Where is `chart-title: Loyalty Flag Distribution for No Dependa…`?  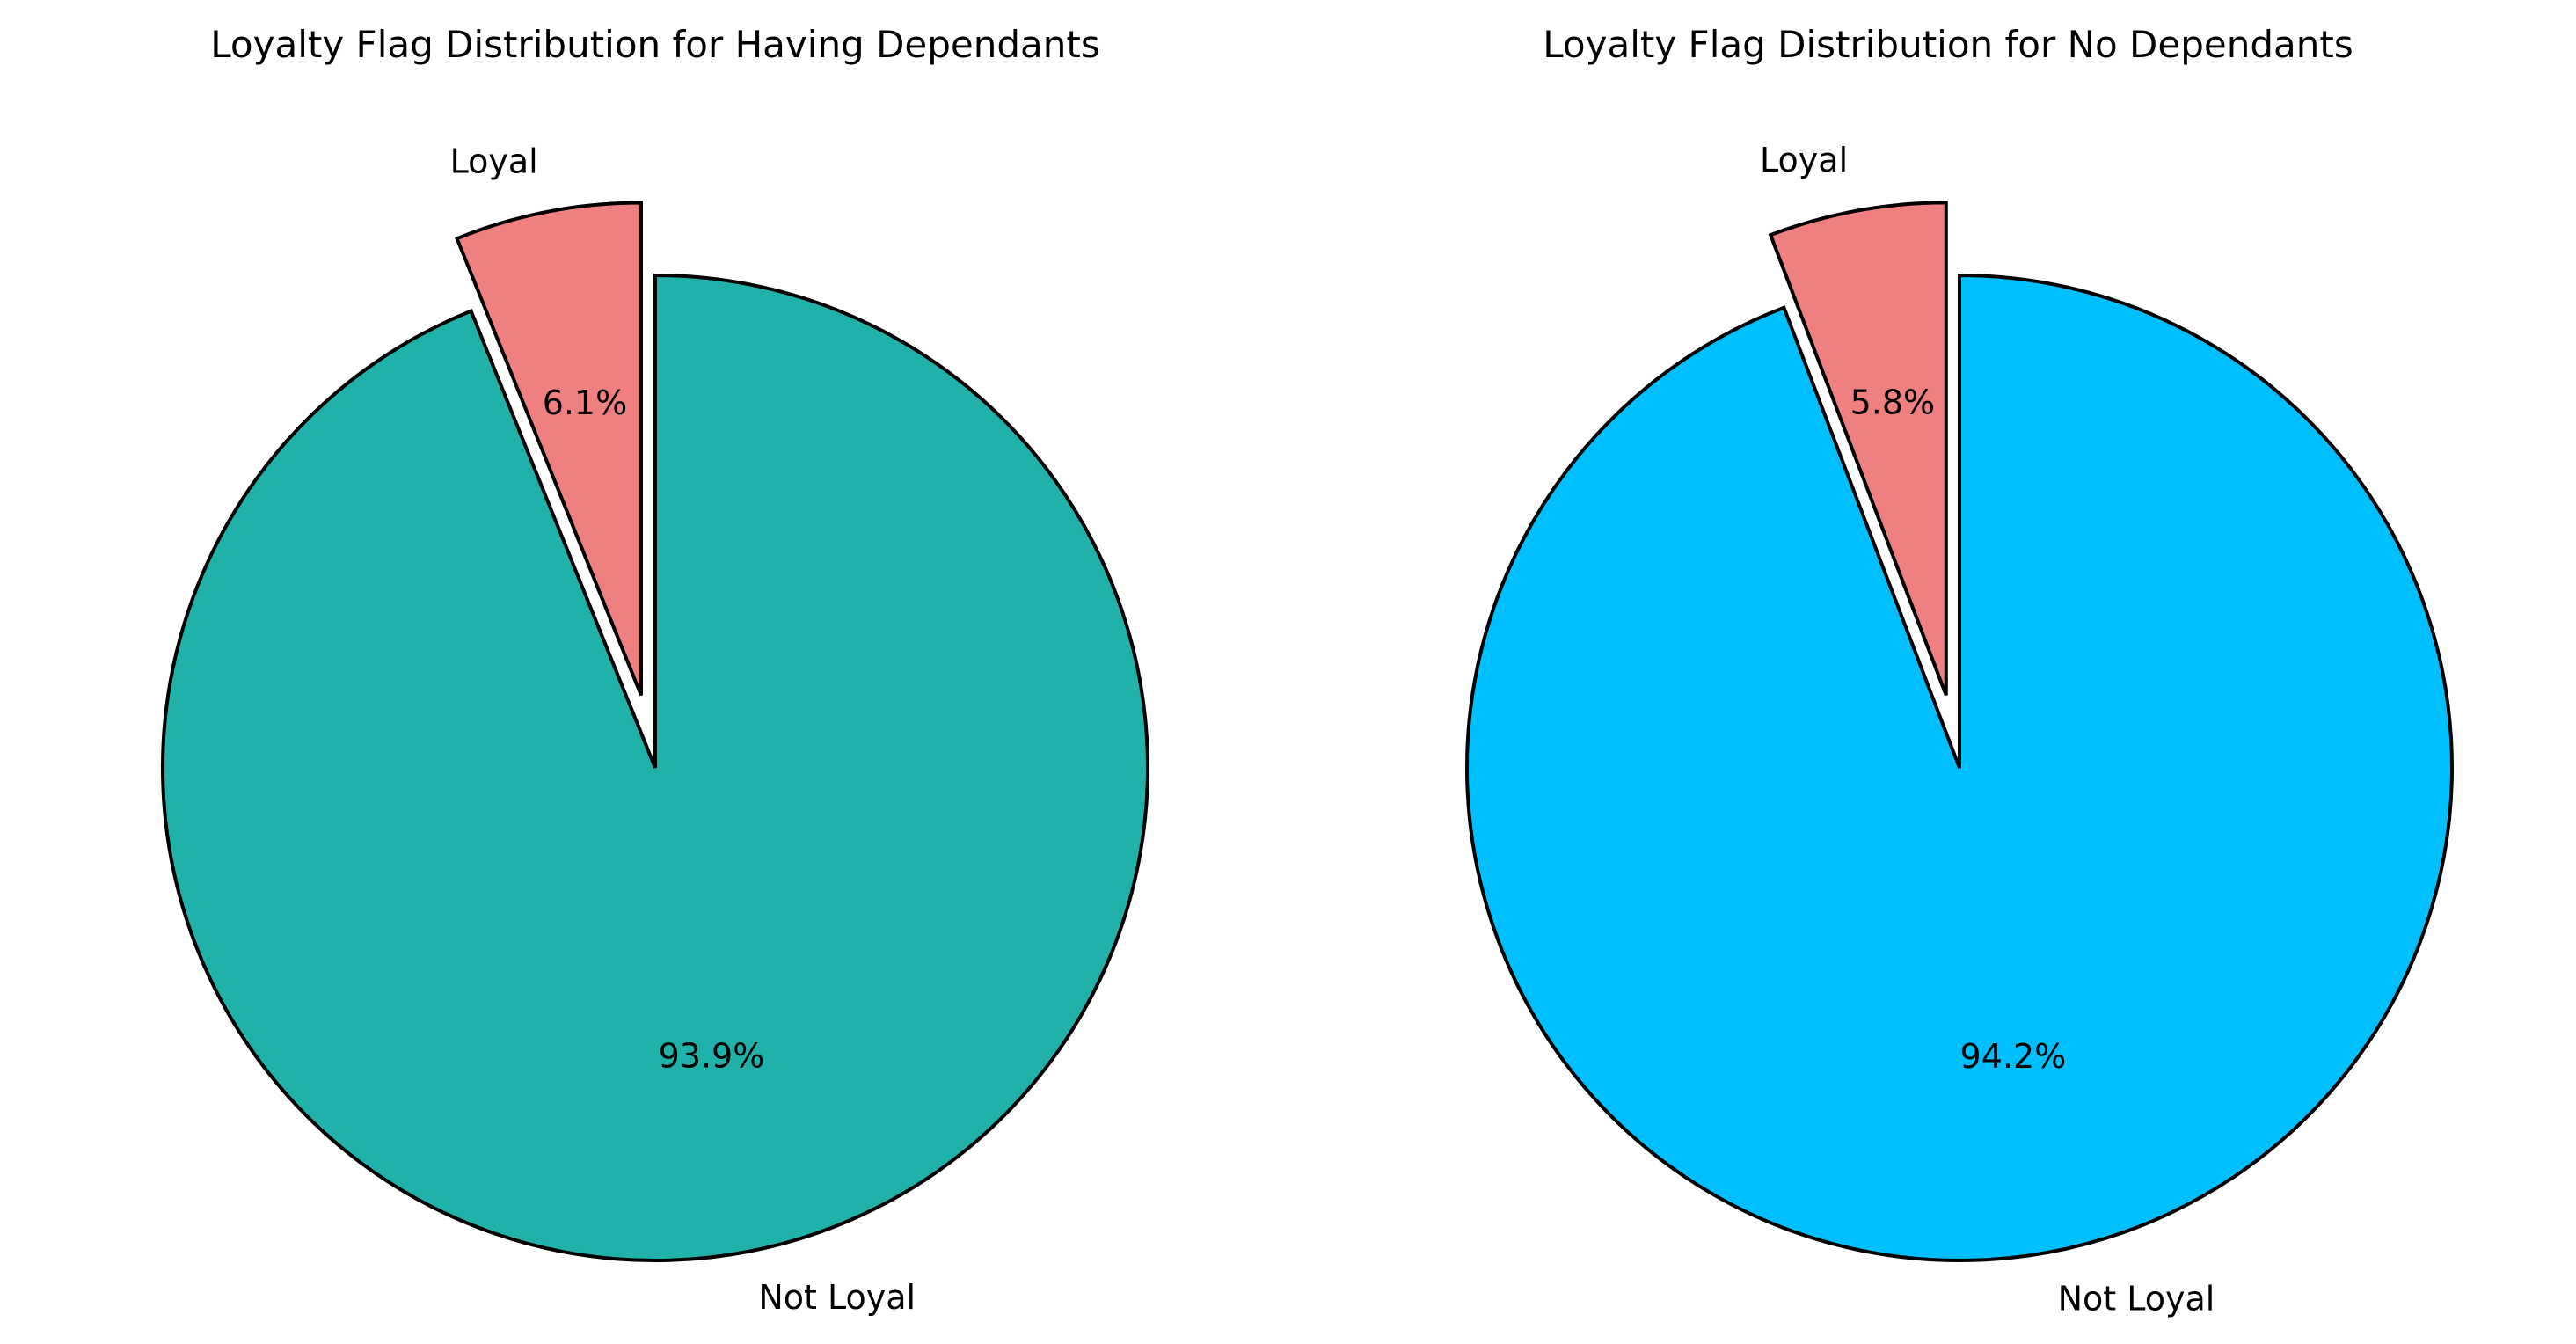
chart-title: Loyalty Flag Distribution for No Dependa… is located at coordinates (1948, 44).